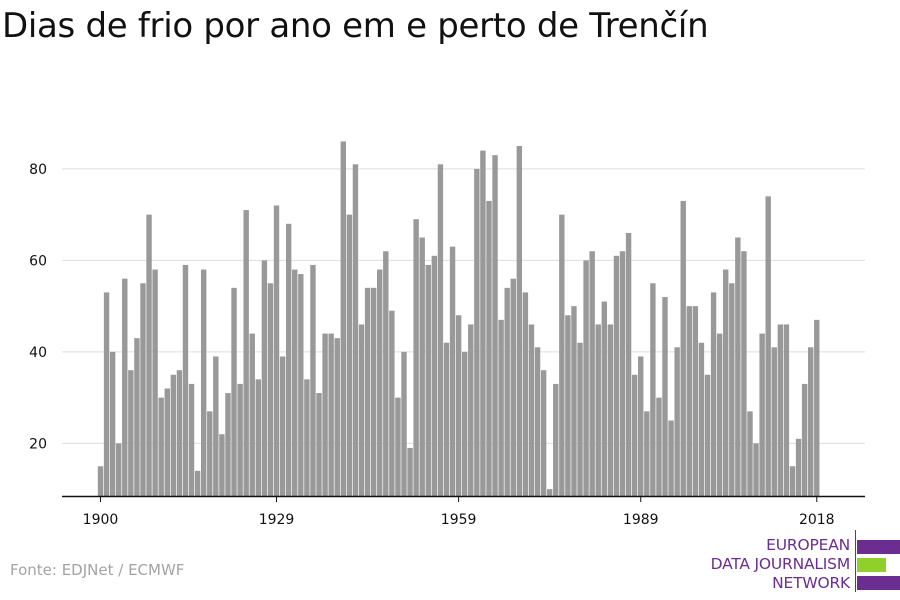 Image resolution: width=900 pixels, height=600 pixels. I want to click on bar-1950, so click(404, 423).